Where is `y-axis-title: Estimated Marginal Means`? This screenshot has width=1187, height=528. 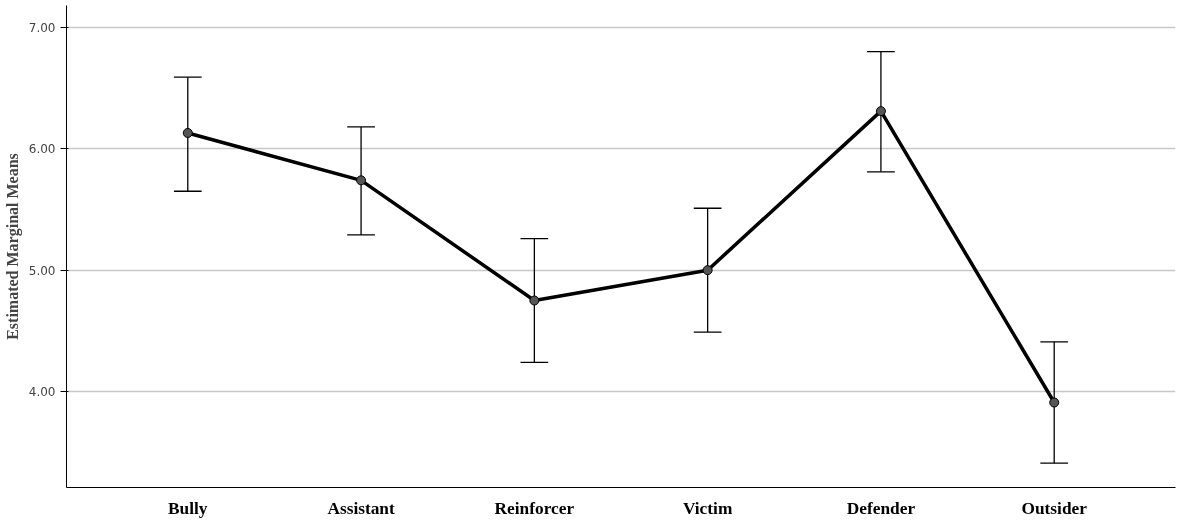
y-axis-title: Estimated Marginal Means is located at coordinates (12, 246).